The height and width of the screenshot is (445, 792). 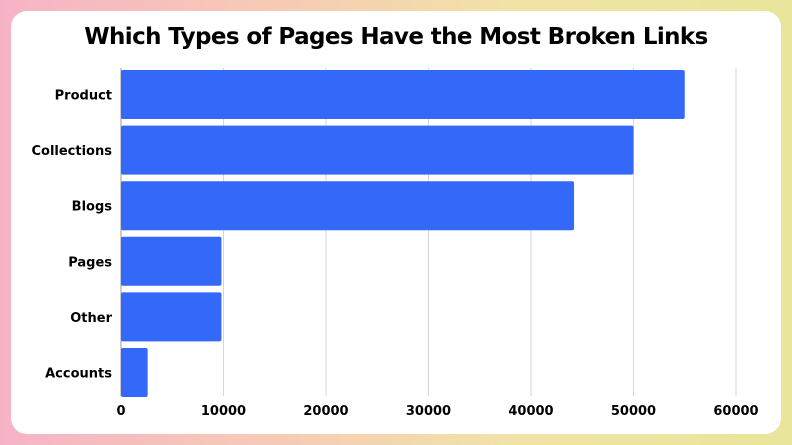 What do you see at coordinates (78, 374) in the screenshot?
I see `category-label: Accounts` at bounding box center [78, 374].